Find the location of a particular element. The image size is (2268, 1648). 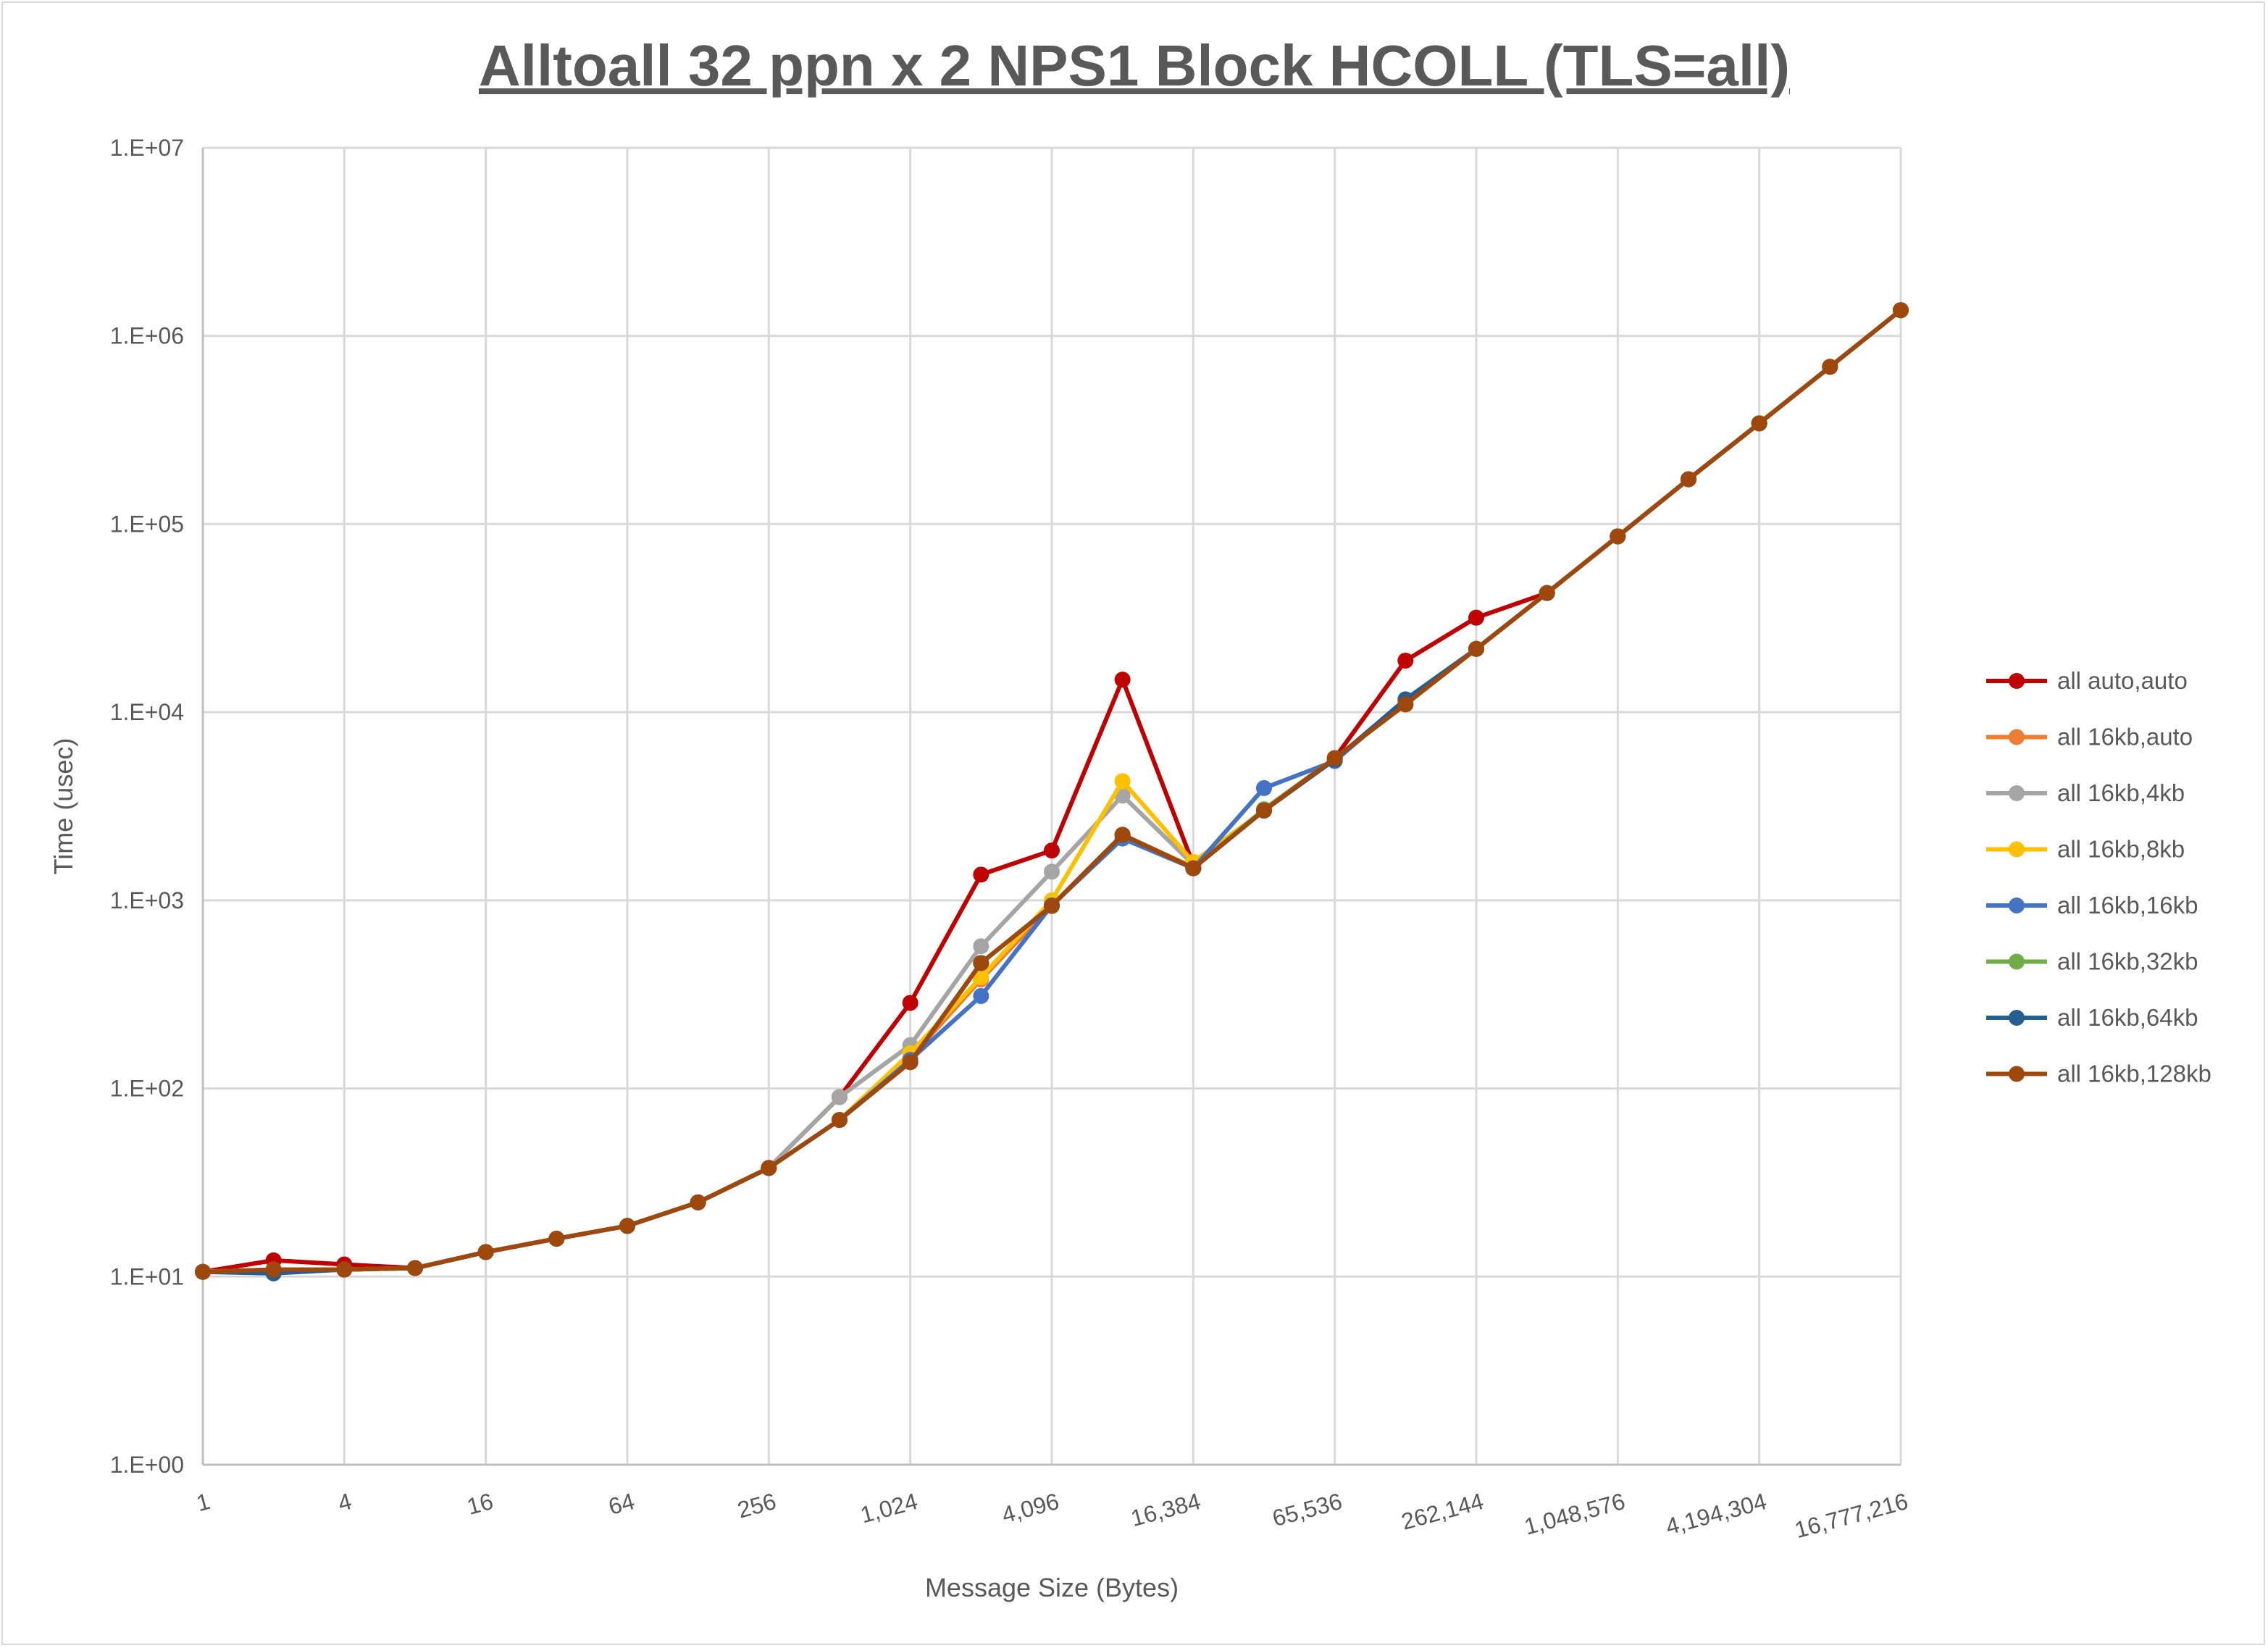

y-tick-label: 1.E+06 is located at coordinates (147, 336).